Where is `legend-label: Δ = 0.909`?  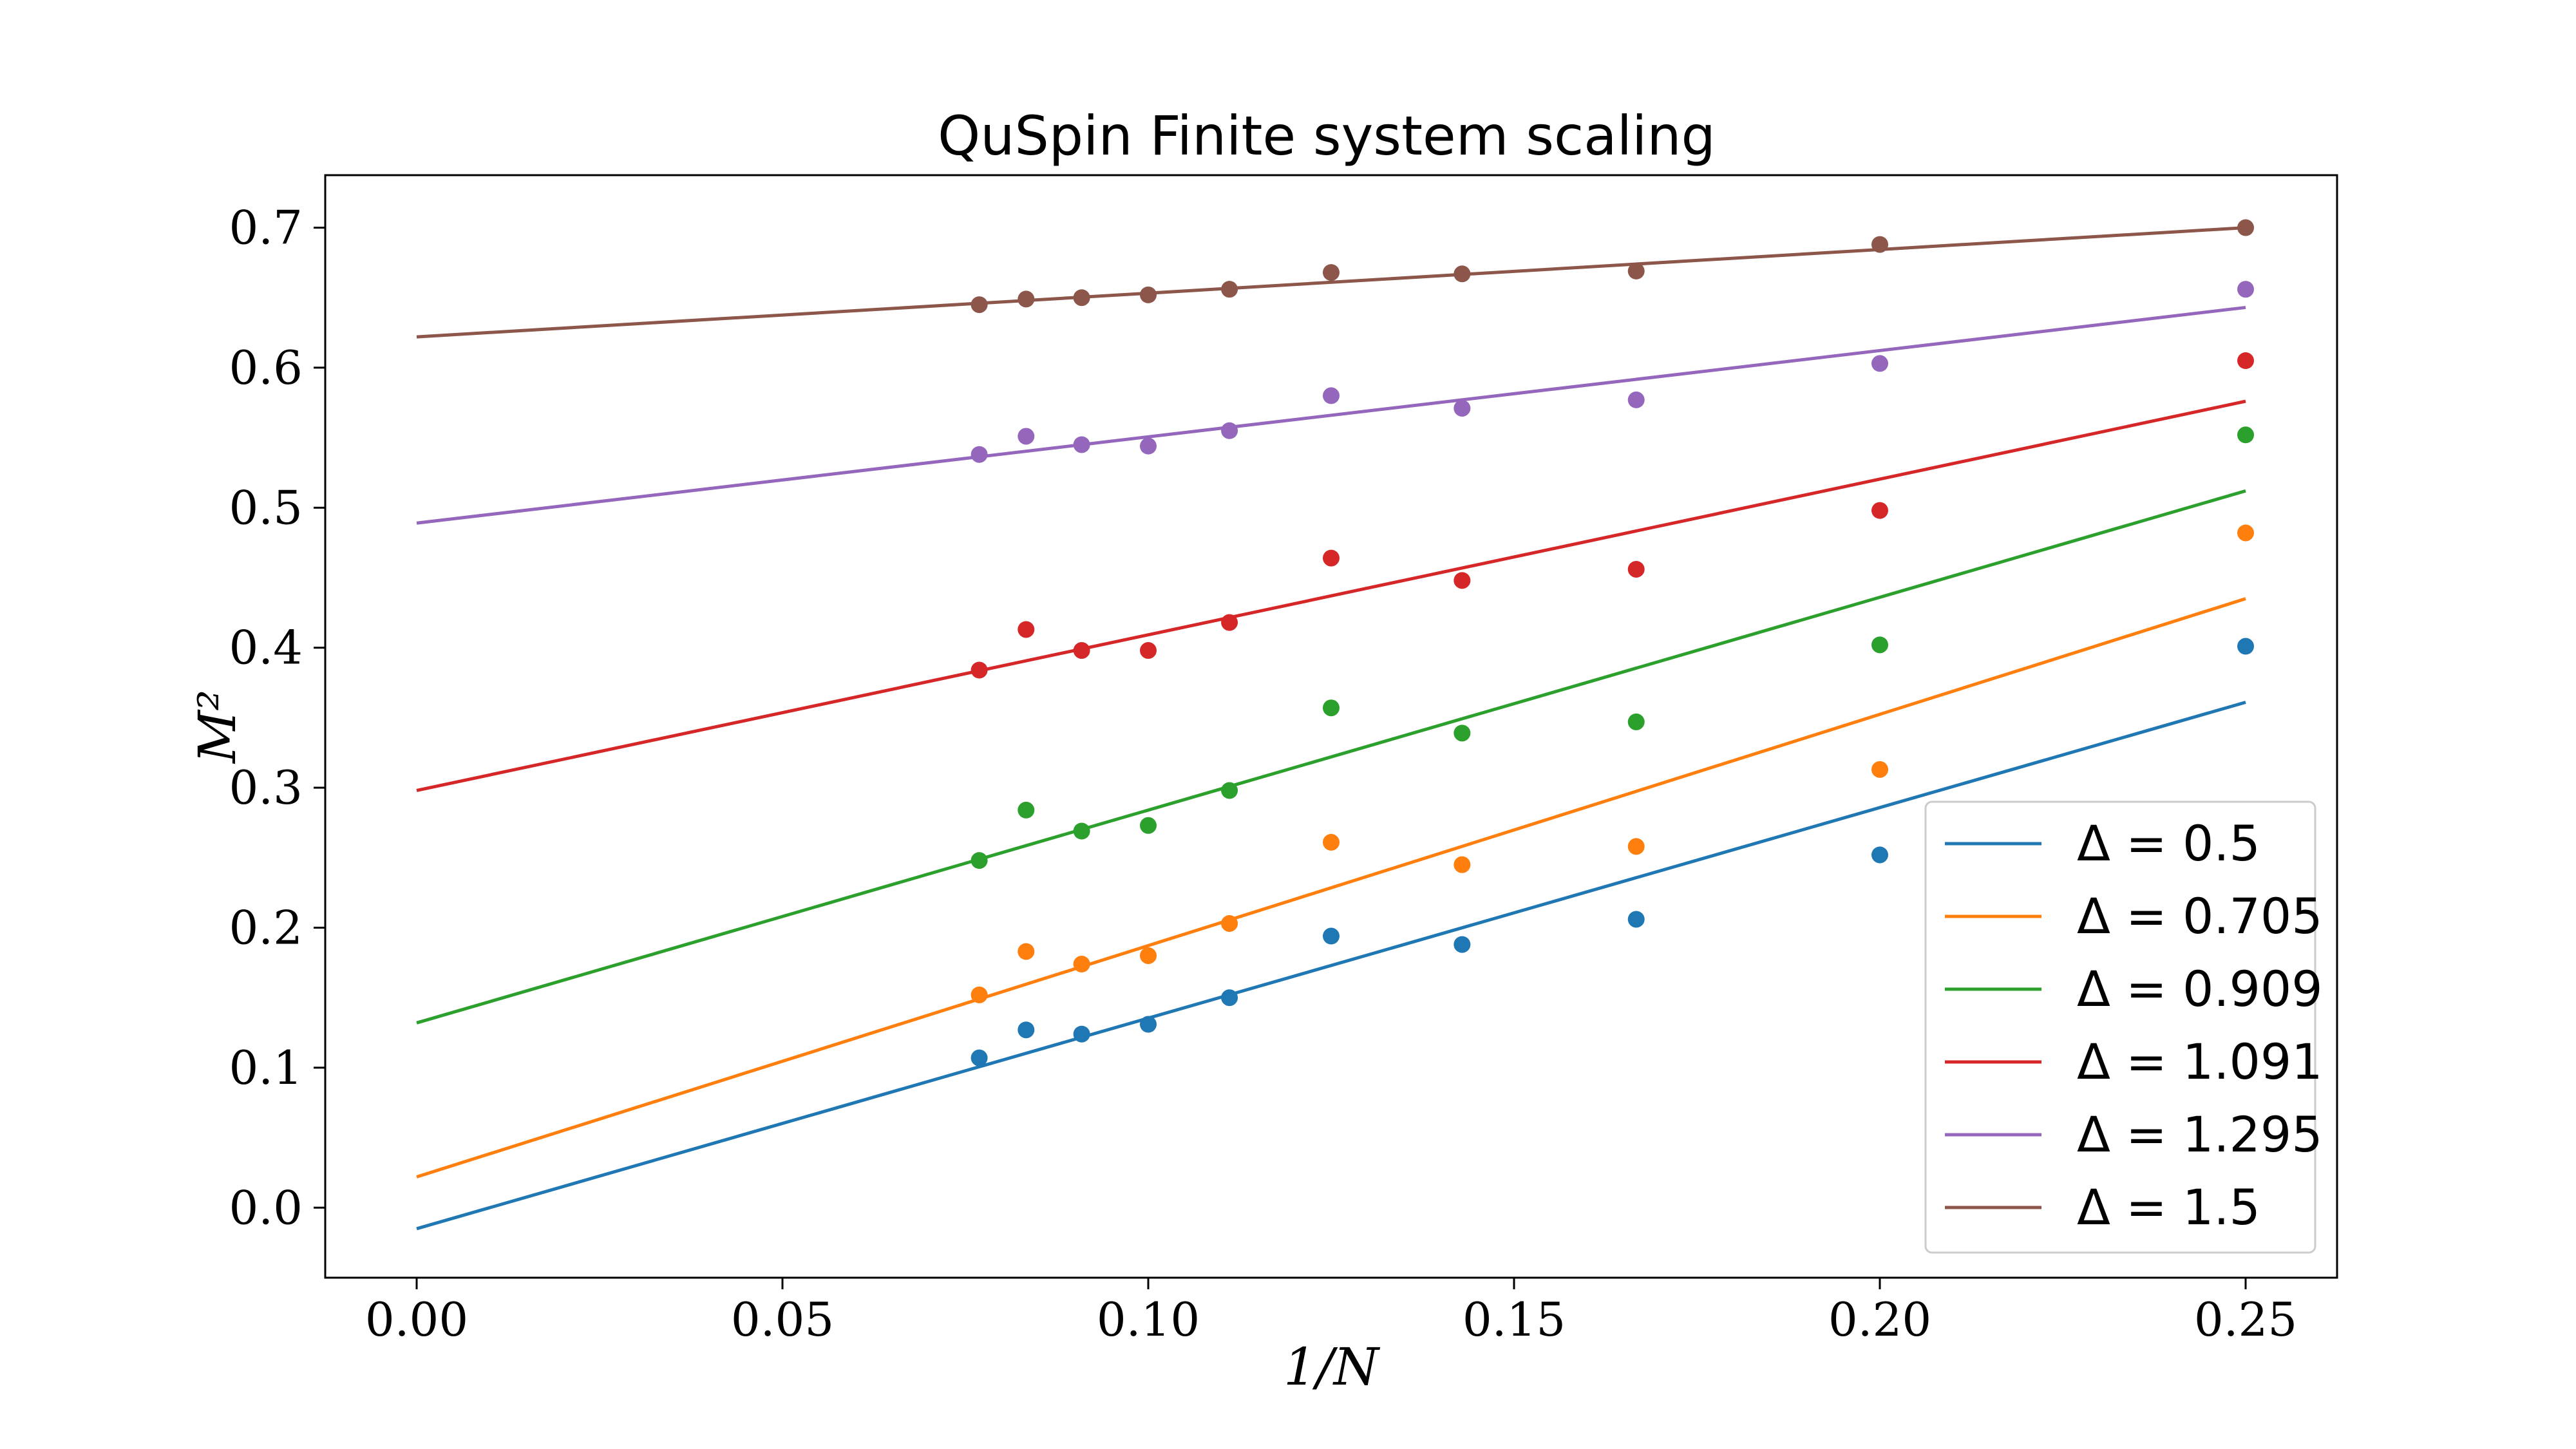
legend-label: Δ = 0.909 is located at coordinates (2200, 989).